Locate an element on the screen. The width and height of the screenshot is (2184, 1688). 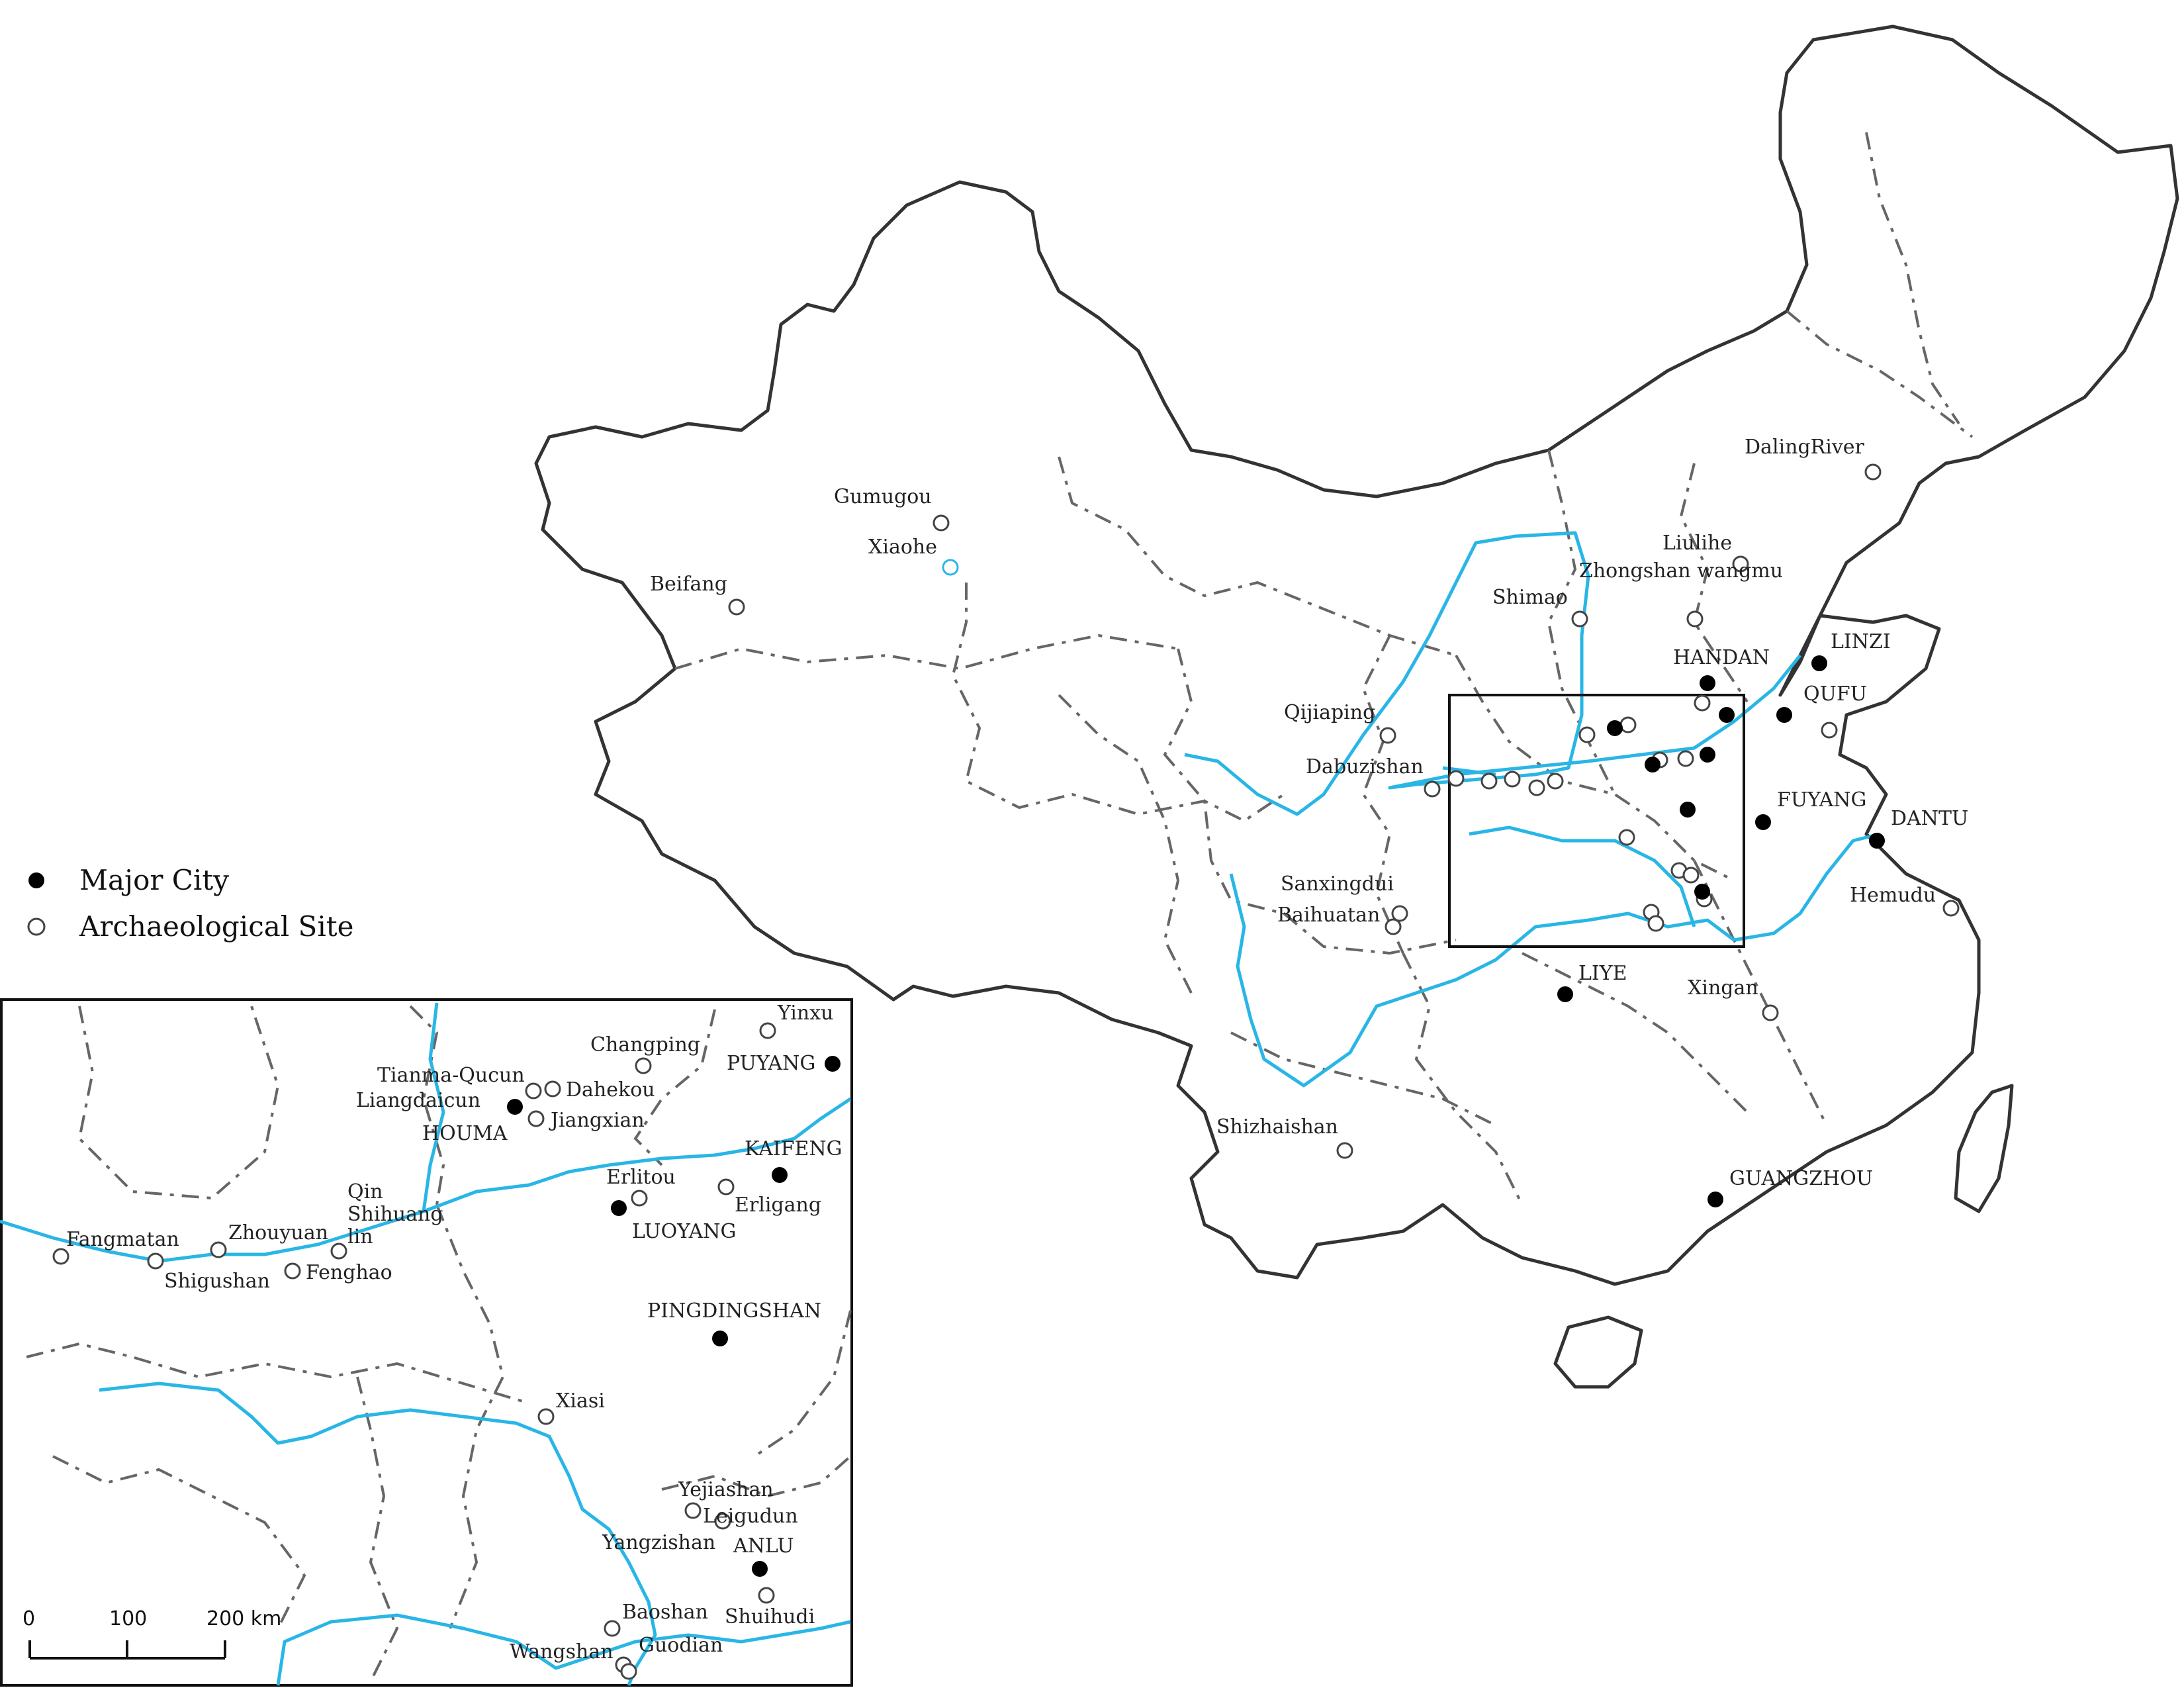
site-label-dabuzishan: Dabuzishan is located at coordinates (1365, 766).